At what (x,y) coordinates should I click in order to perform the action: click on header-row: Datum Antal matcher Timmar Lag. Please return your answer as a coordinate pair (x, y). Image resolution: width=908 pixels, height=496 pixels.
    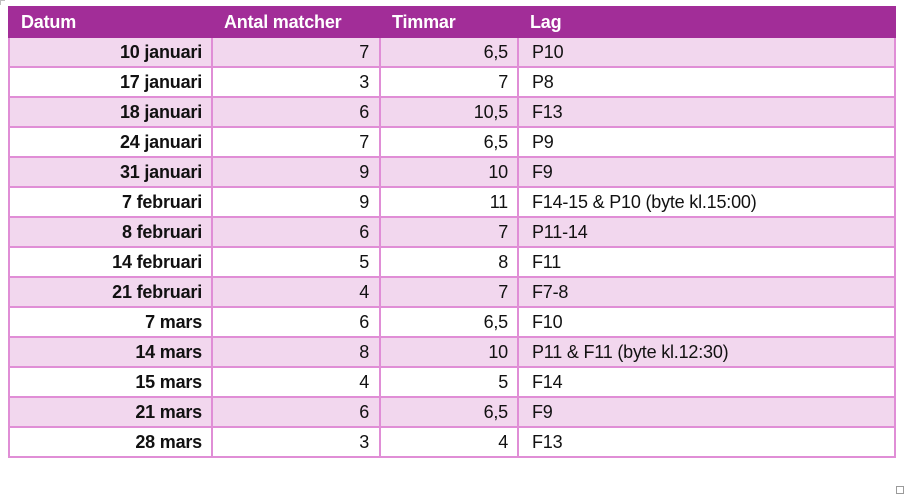
    Looking at the image, I should click on (452, 22).